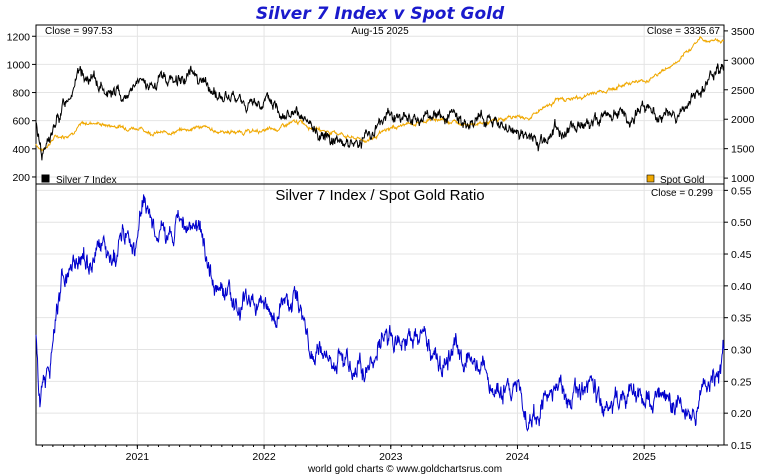 The height and width of the screenshot is (475, 760). I want to click on silver-legend-swatch, so click(45, 178).